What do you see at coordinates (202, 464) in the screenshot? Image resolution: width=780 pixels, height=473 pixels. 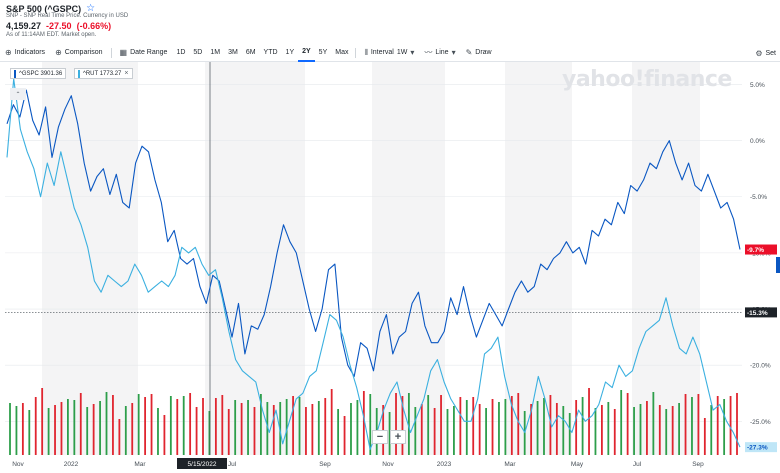 I see `x-tick-label: 5/15/2022` at bounding box center [202, 464].